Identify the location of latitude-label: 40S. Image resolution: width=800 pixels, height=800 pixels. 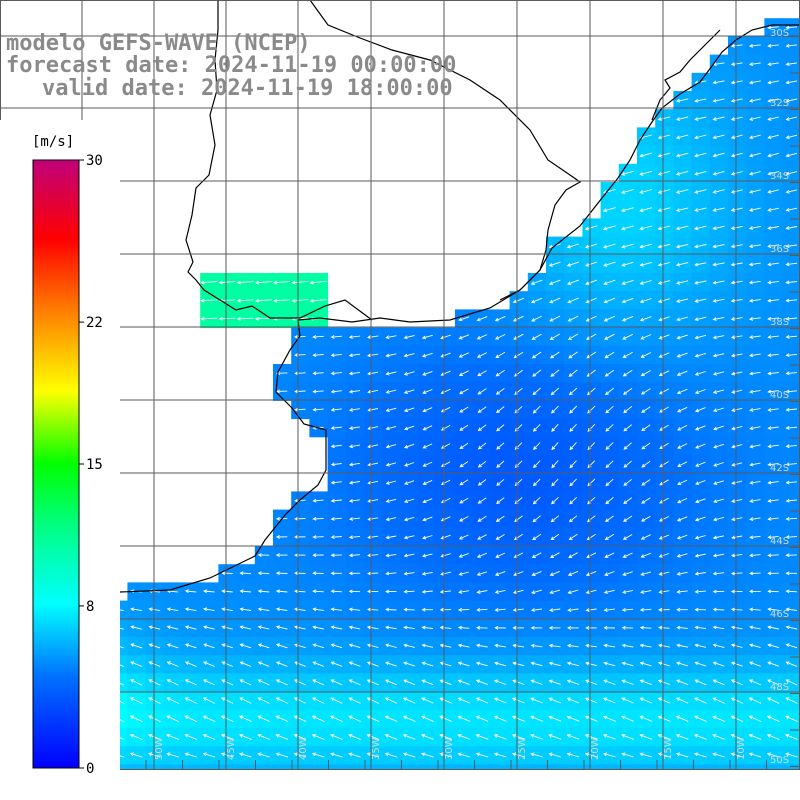
(779, 395).